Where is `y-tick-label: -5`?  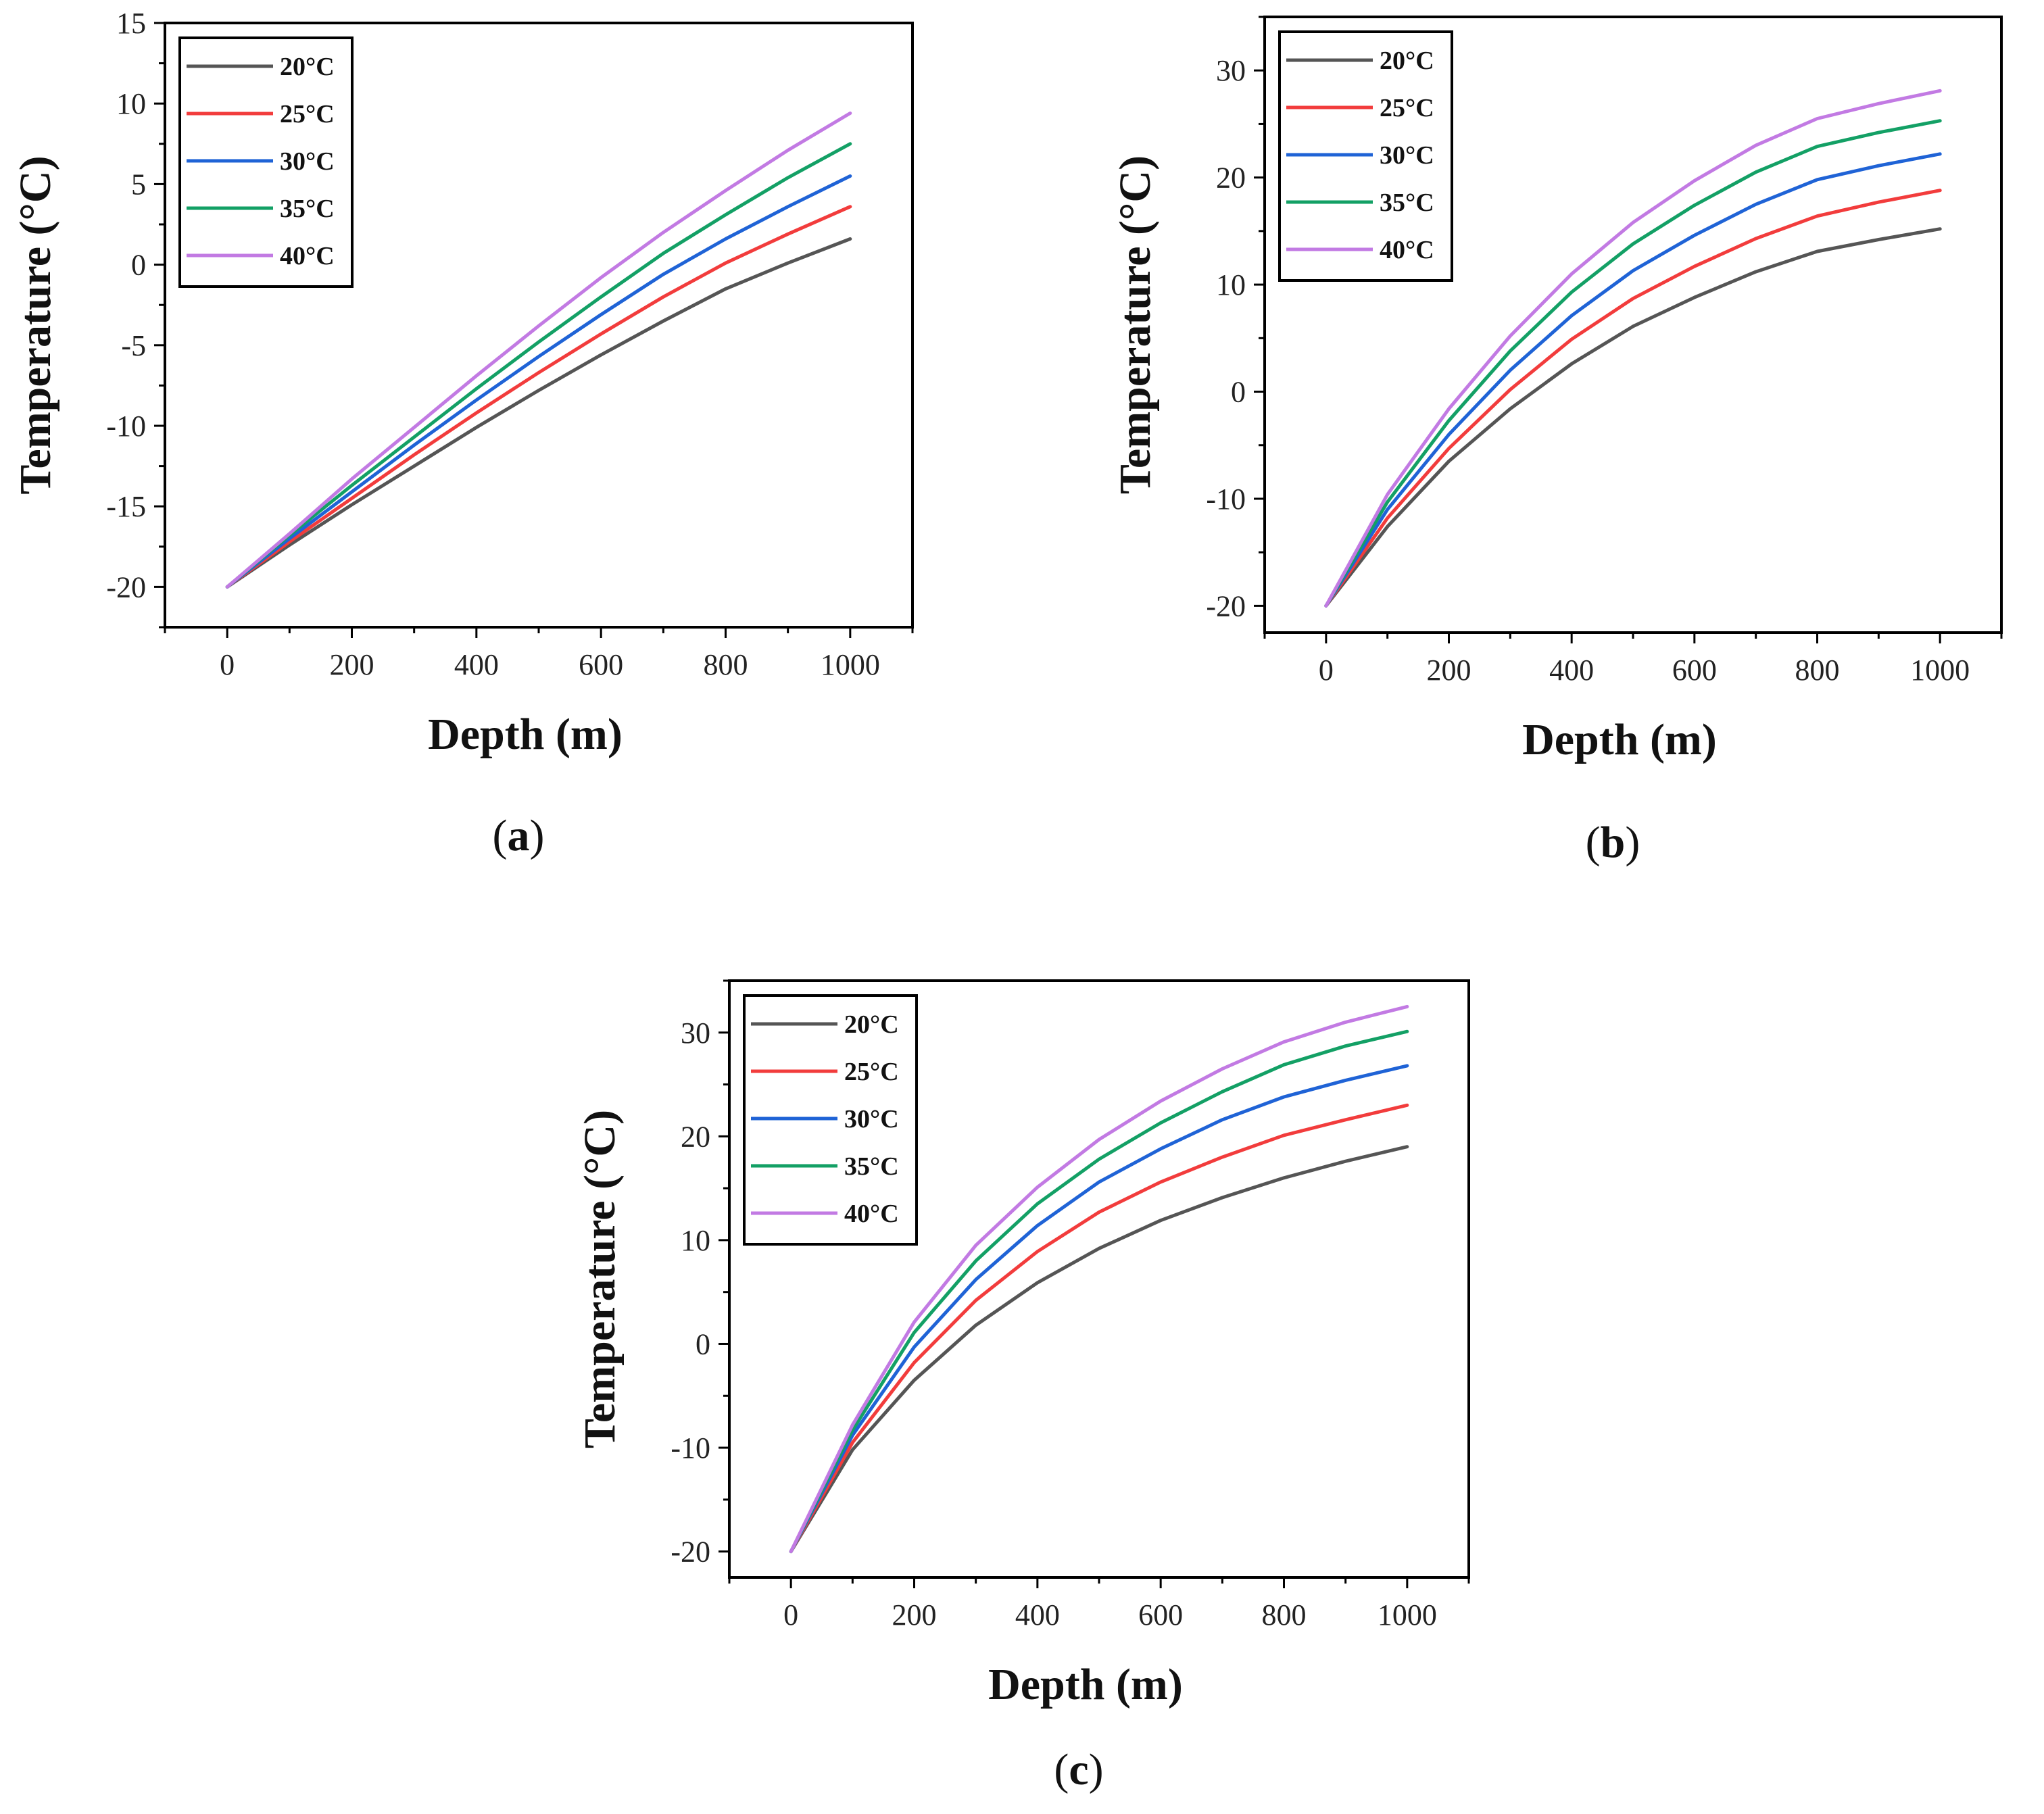 y-tick-label: -5 is located at coordinates (133, 345).